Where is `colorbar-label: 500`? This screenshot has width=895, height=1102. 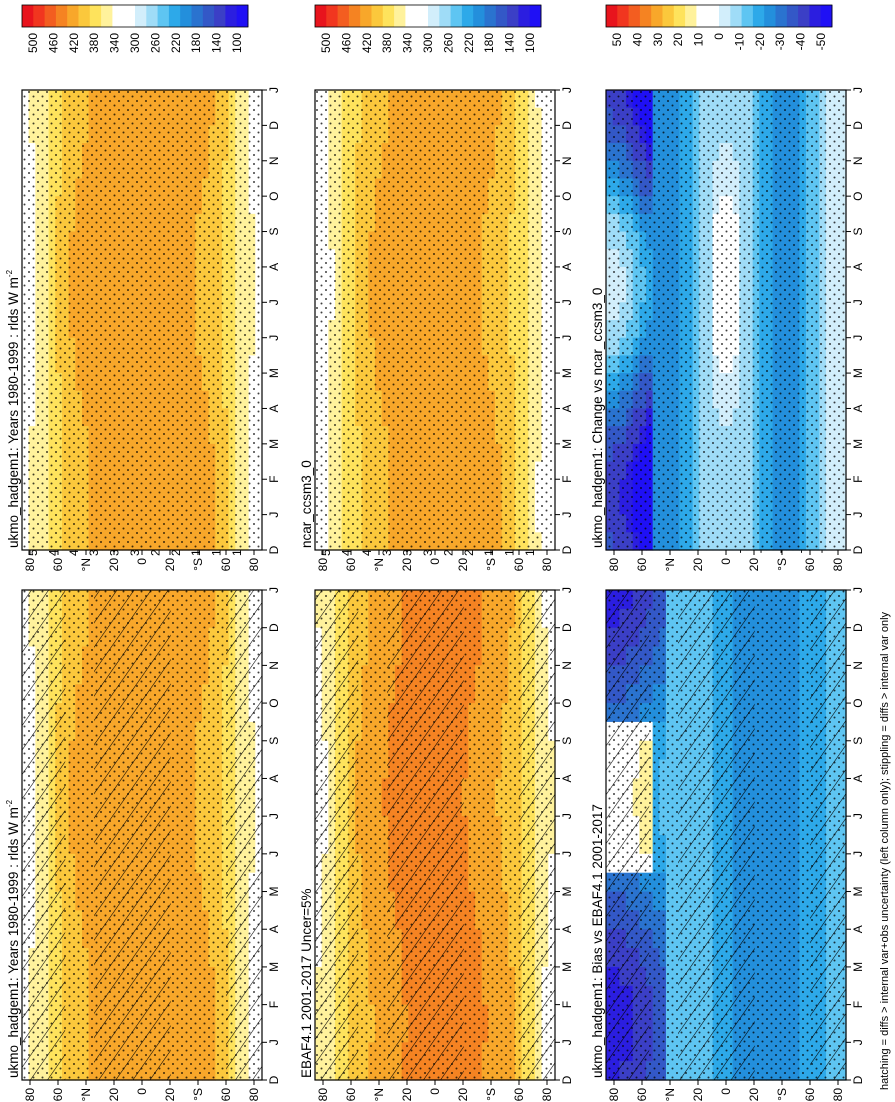
colorbar-label: 500 is located at coordinates (326, 43).